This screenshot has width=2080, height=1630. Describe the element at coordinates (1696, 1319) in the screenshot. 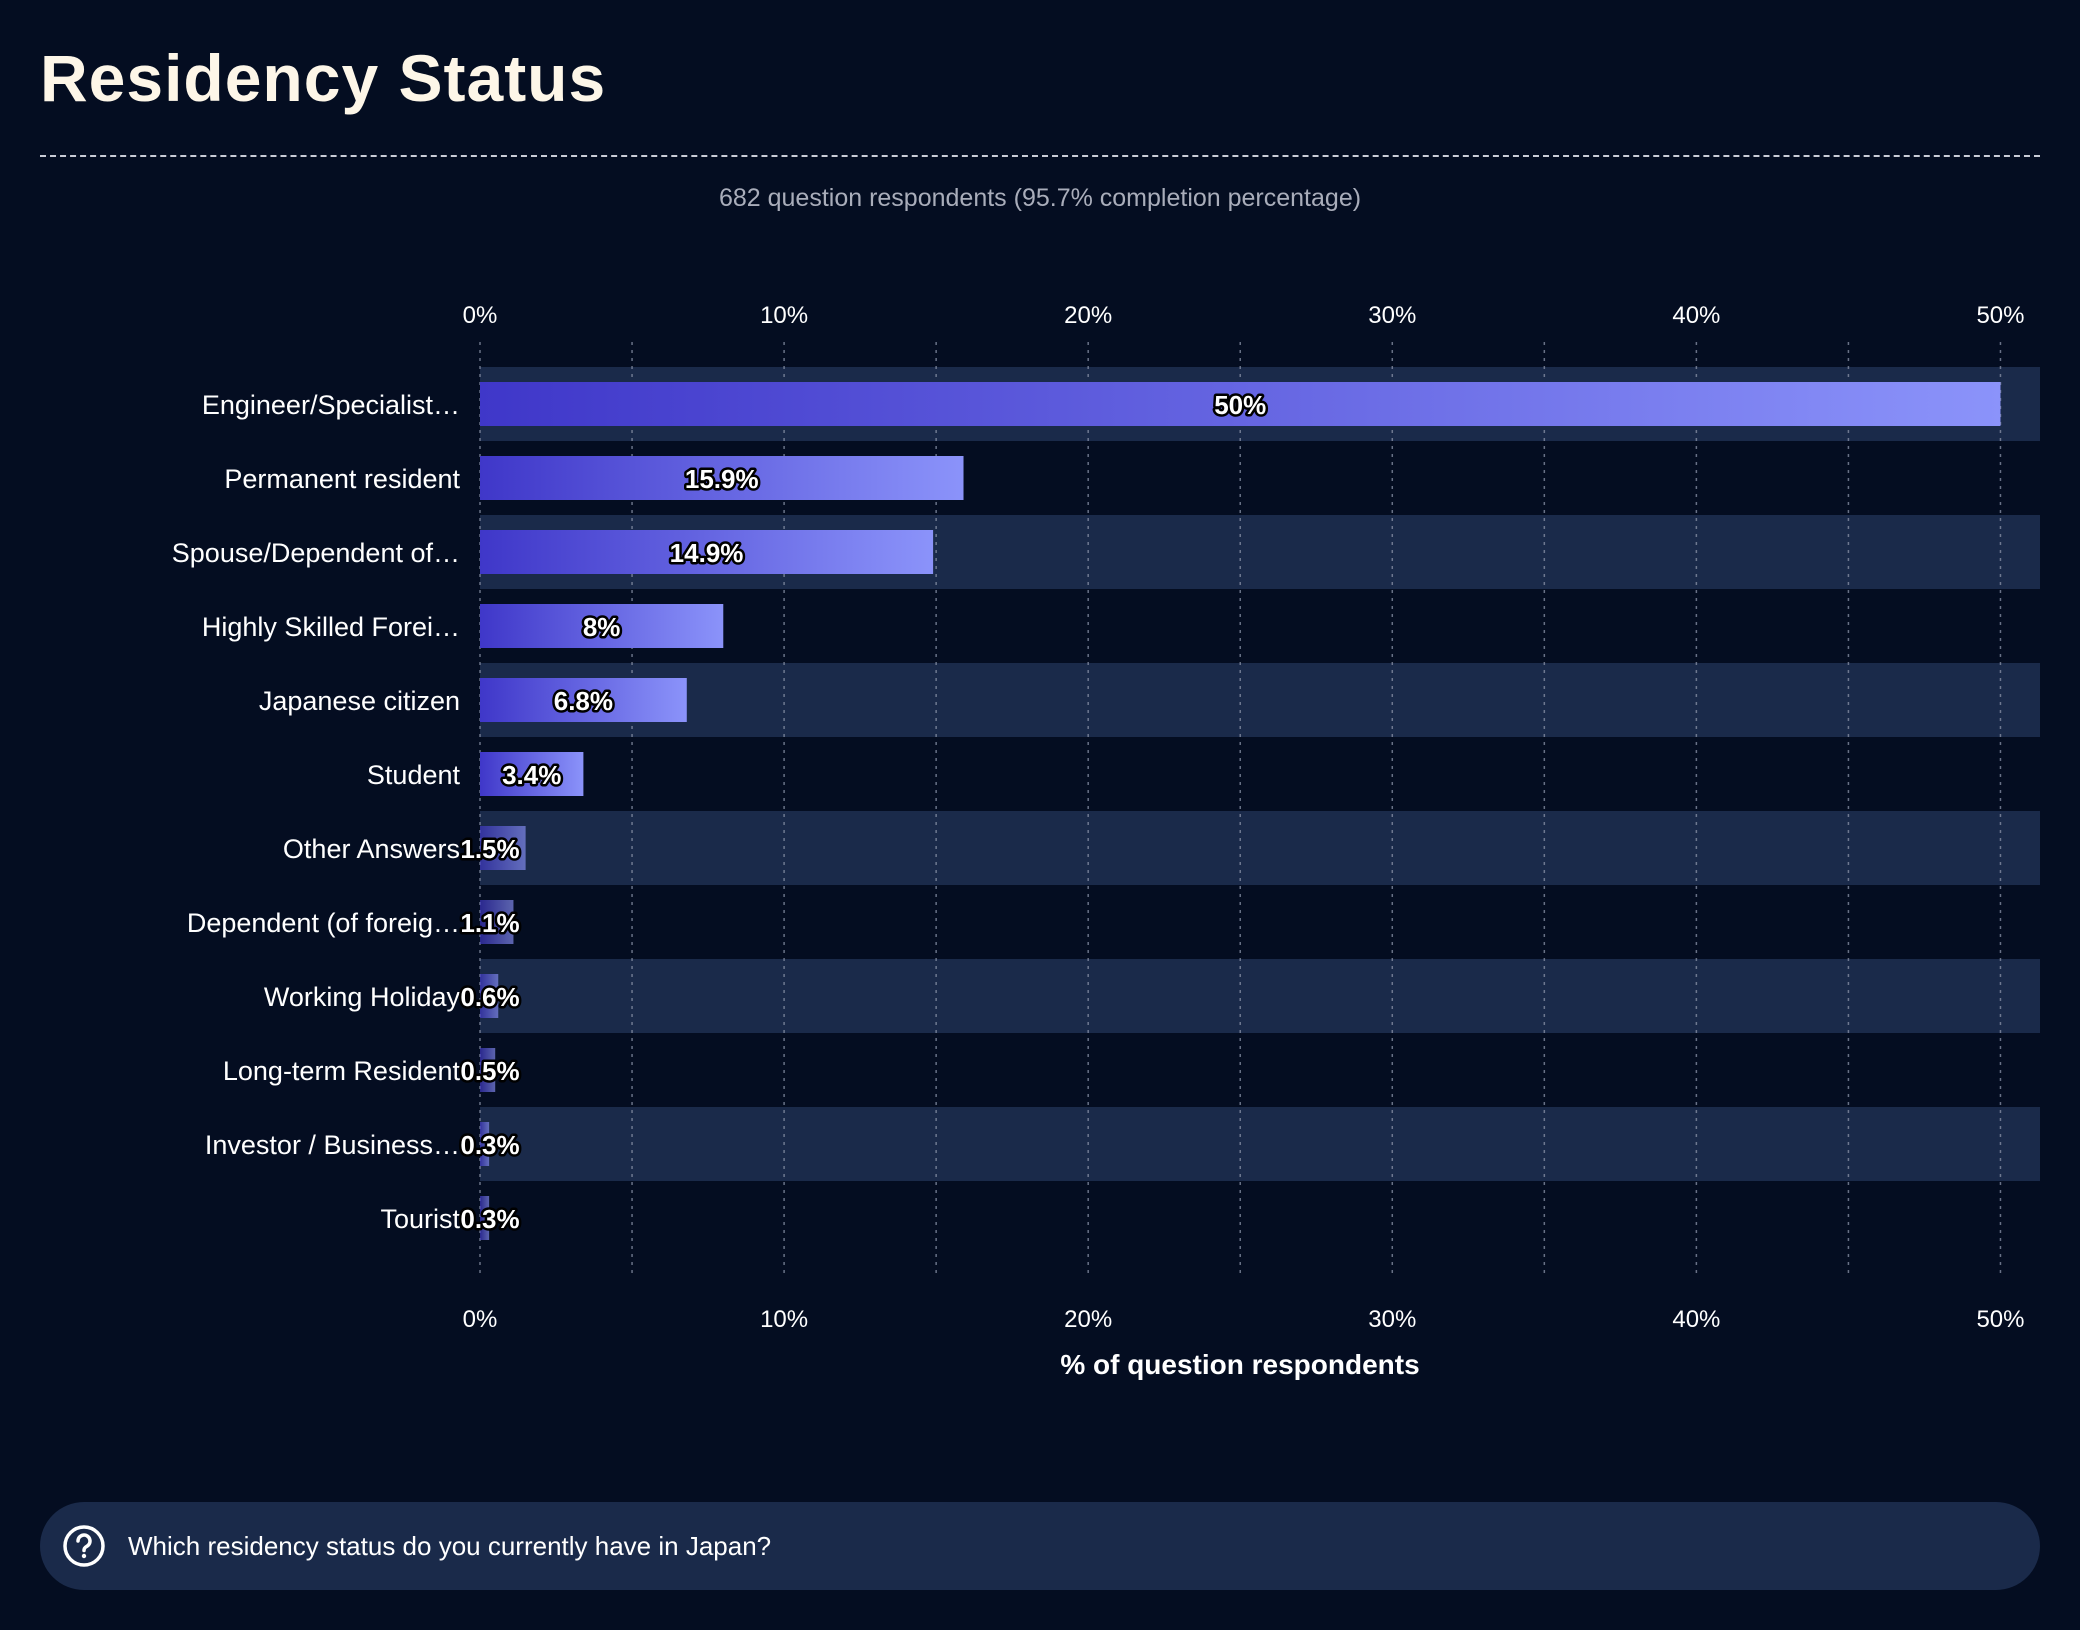

I see `x-tick-label-bottom: 40%` at that location.